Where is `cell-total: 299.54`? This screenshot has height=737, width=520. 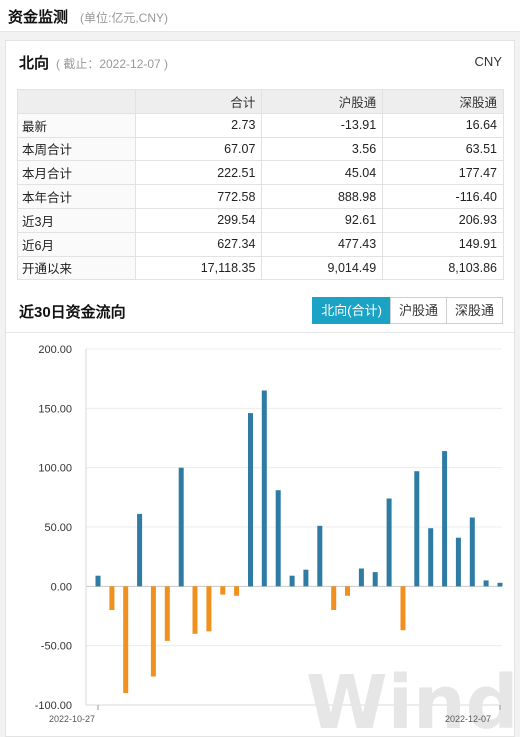
cell-total: 299.54 is located at coordinates (198, 220).